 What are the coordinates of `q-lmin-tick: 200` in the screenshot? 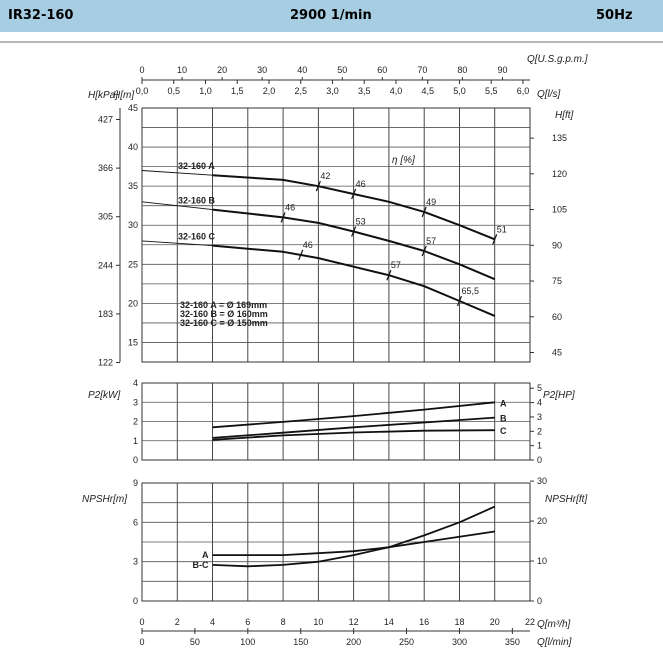 It's located at (353, 642).